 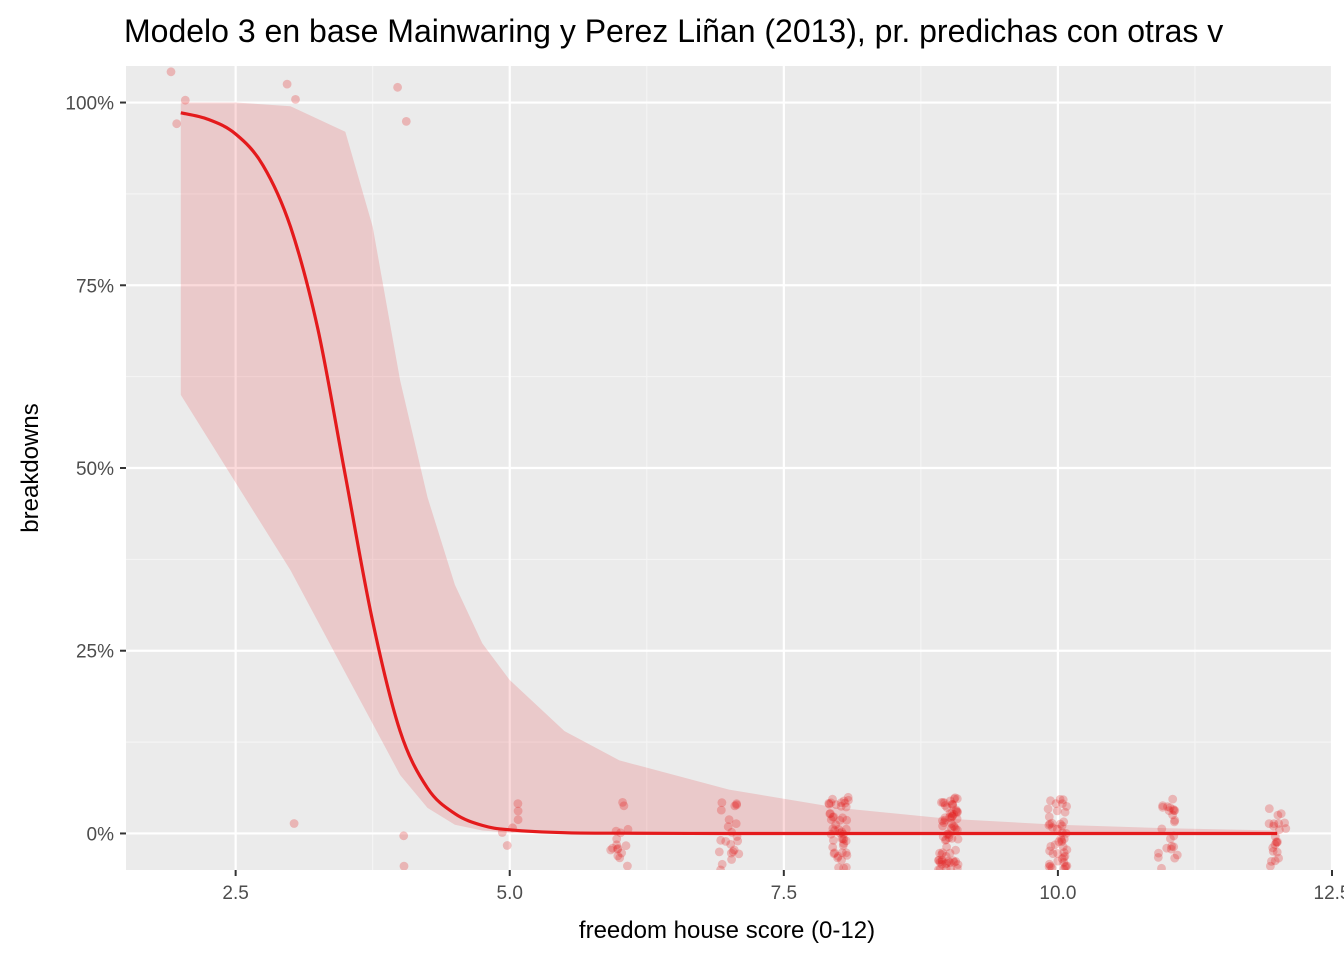 What do you see at coordinates (1057, 893) in the screenshot?
I see `x-tick-label: 10.0` at bounding box center [1057, 893].